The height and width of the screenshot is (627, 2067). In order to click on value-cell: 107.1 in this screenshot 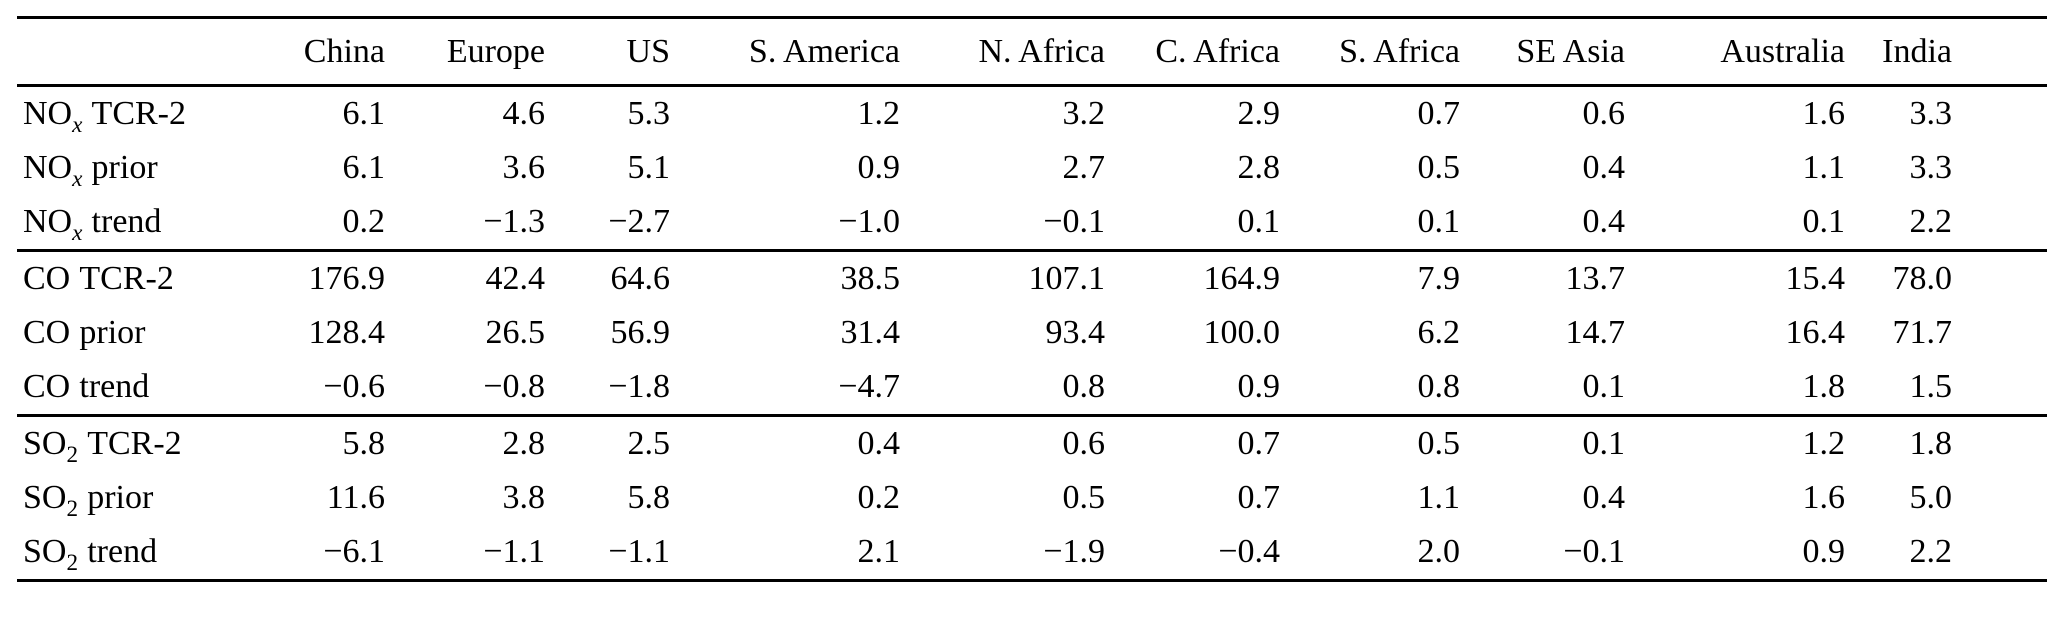, I will do `click(1067, 278)`.